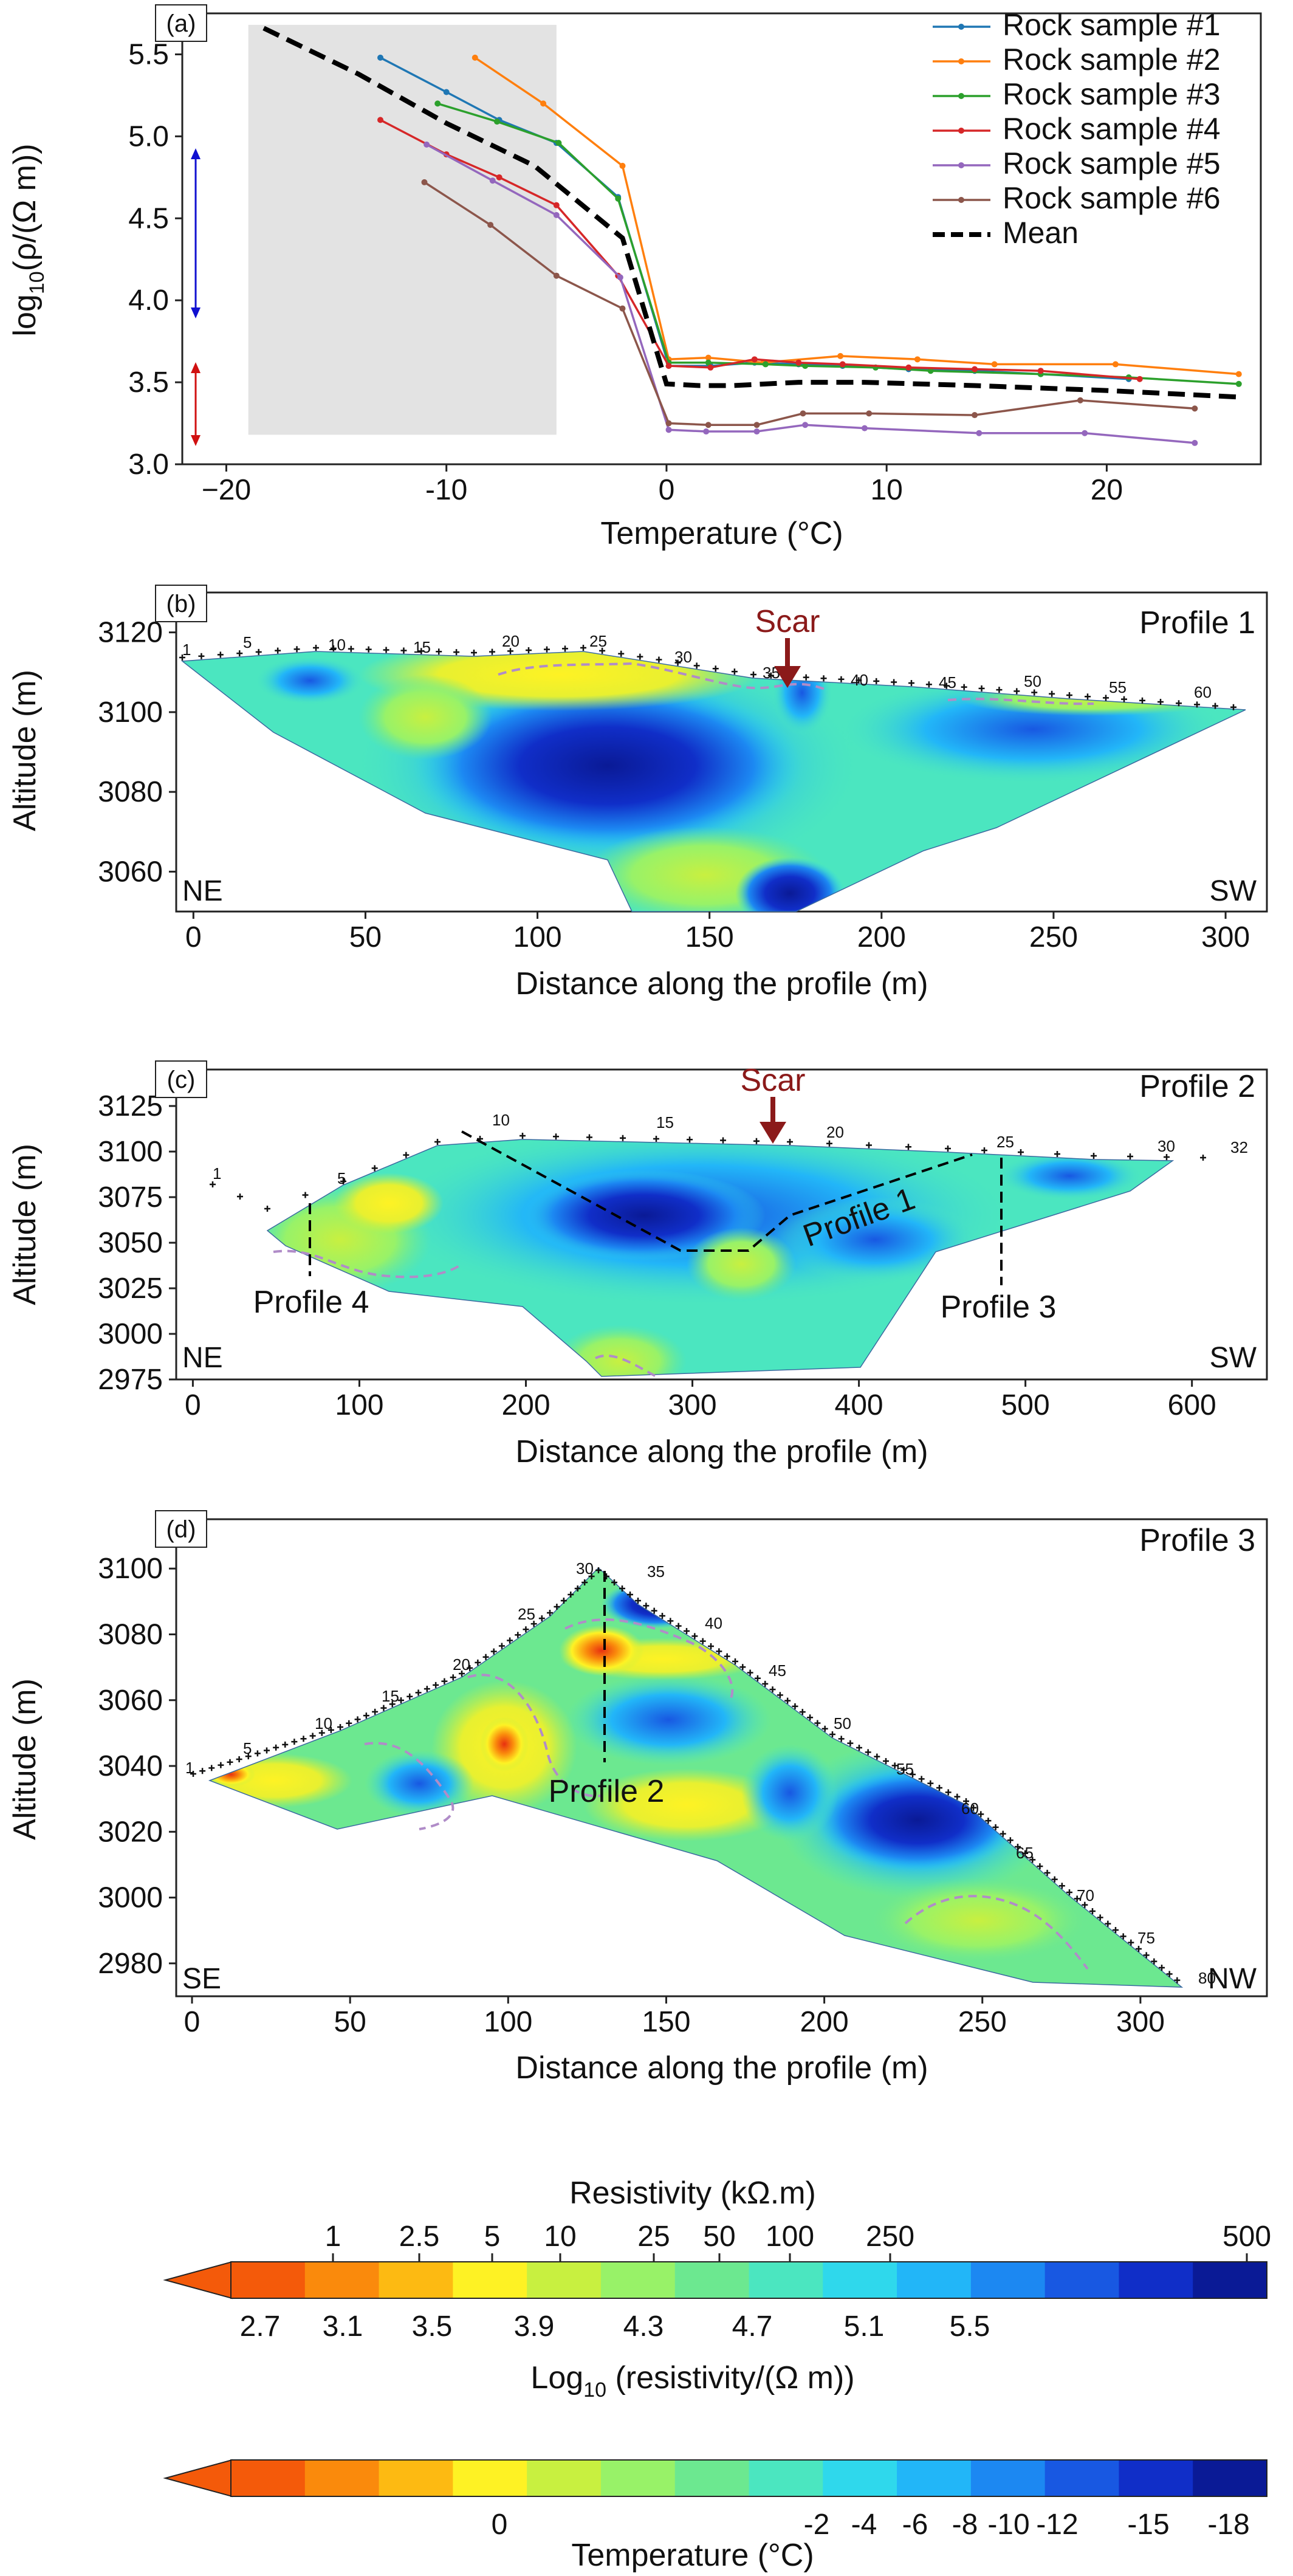  What do you see at coordinates (983, 2022) in the screenshot?
I see `x-tick-label: 250` at bounding box center [983, 2022].